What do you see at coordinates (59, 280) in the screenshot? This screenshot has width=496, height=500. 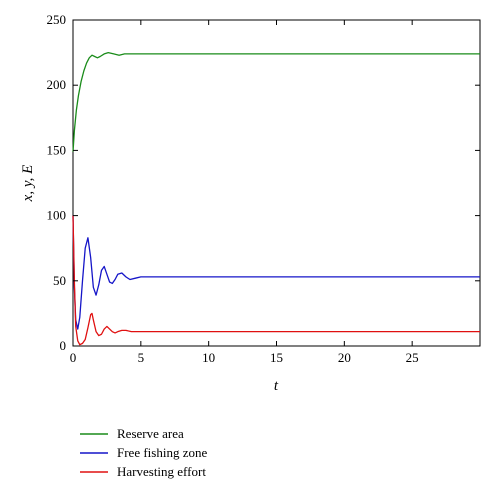 I see `y-tick-label: 50` at bounding box center [59, 280].